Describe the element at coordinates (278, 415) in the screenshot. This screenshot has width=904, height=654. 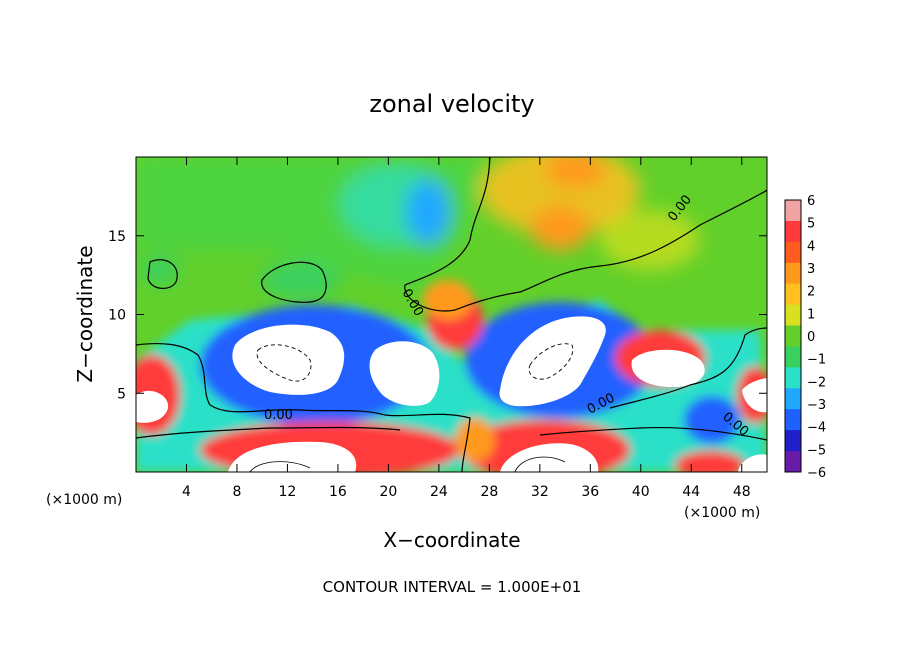
I see `contour-label-lower-left: 0.00` at that location.